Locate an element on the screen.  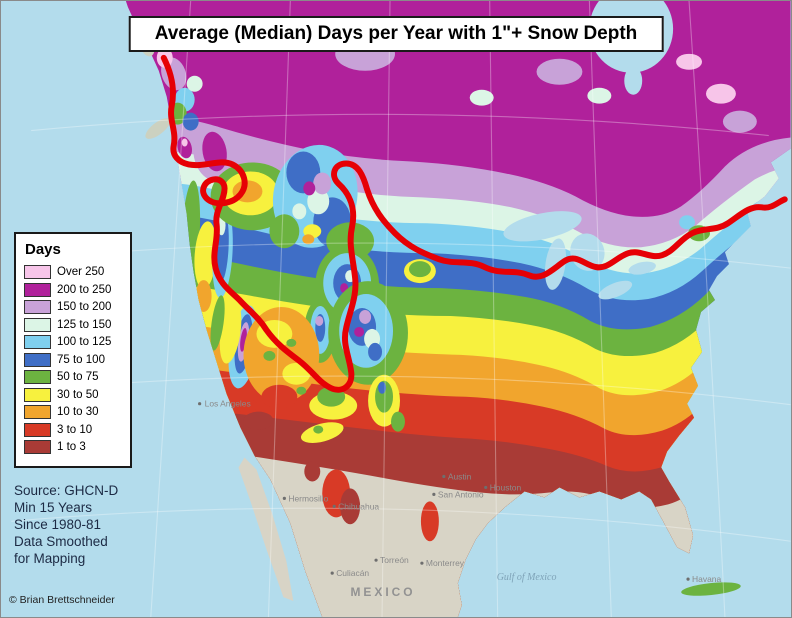
label-chihuahua: Chihuahua is located at coordinates (358, 506).